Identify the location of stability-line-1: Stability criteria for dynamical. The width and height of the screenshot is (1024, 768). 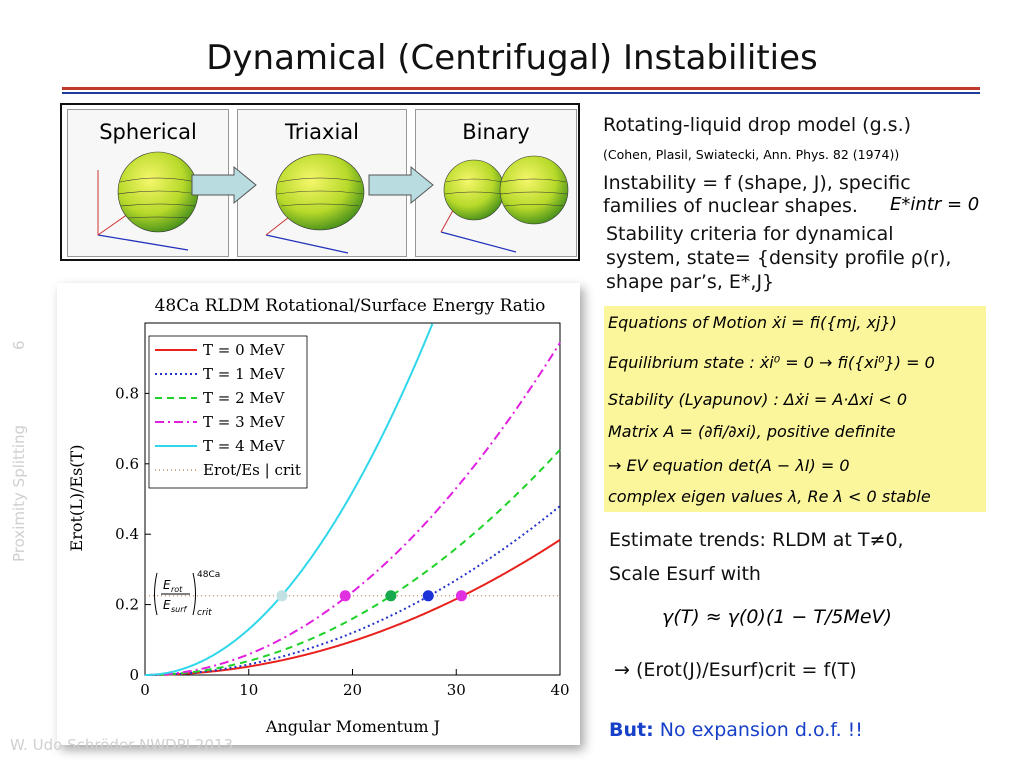
(750, 234).